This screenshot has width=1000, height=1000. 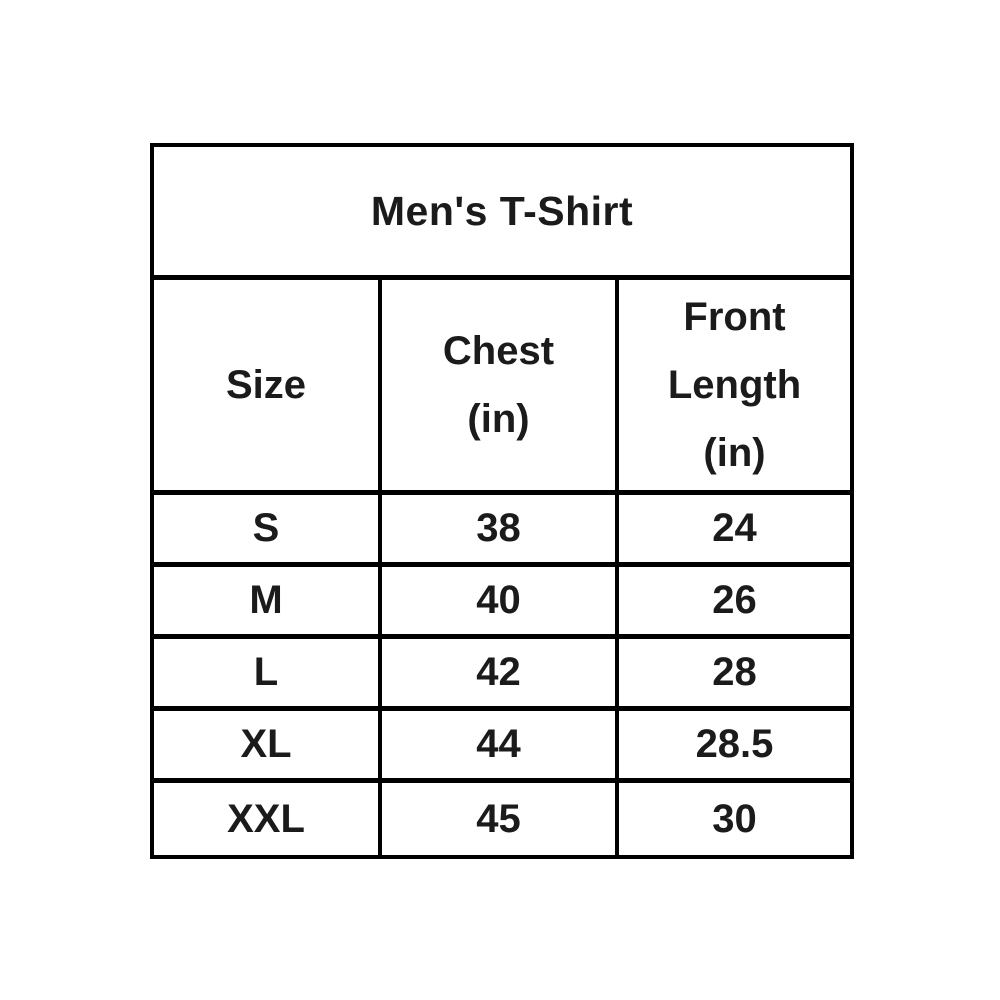 What do you see at coordinates (268, 747) in the screenshot?
I see `cell-size-xl: XL` at bounding box center [268, 747].